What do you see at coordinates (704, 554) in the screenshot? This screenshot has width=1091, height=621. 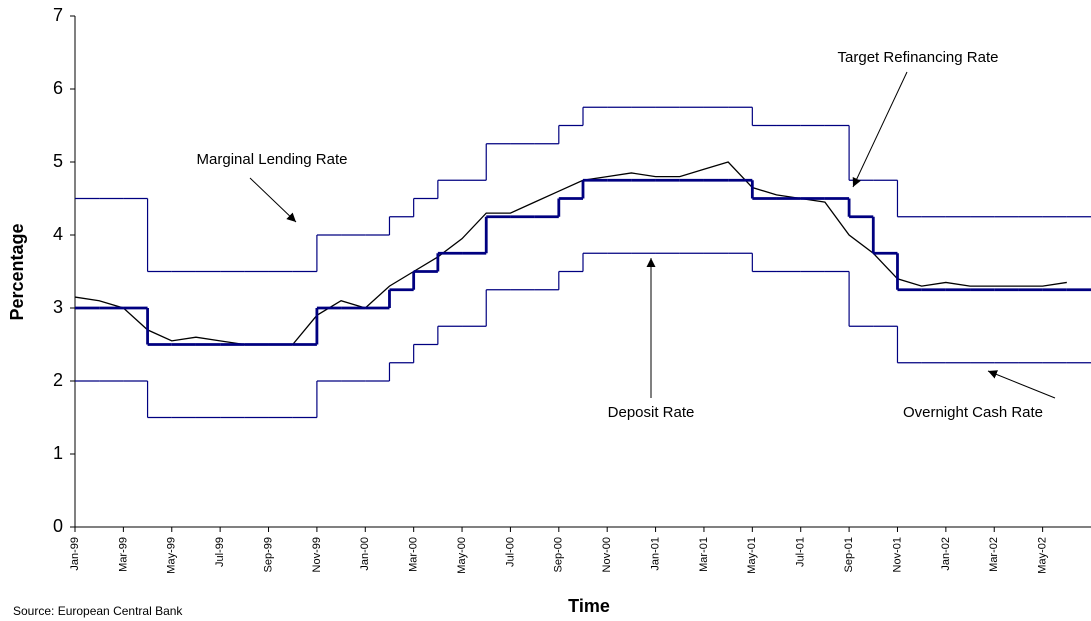 I see `x-tick-label: Mar-01` at bounding box center [704, 554].